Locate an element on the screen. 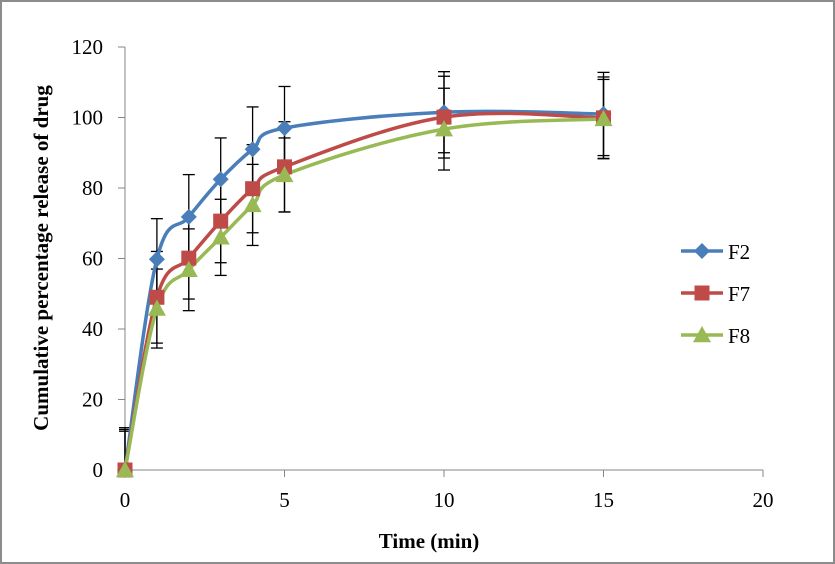 Image resolution: width=835 pixels, height=564 pixels. y-tick-label: 80 is located at coordinates (92, 188).